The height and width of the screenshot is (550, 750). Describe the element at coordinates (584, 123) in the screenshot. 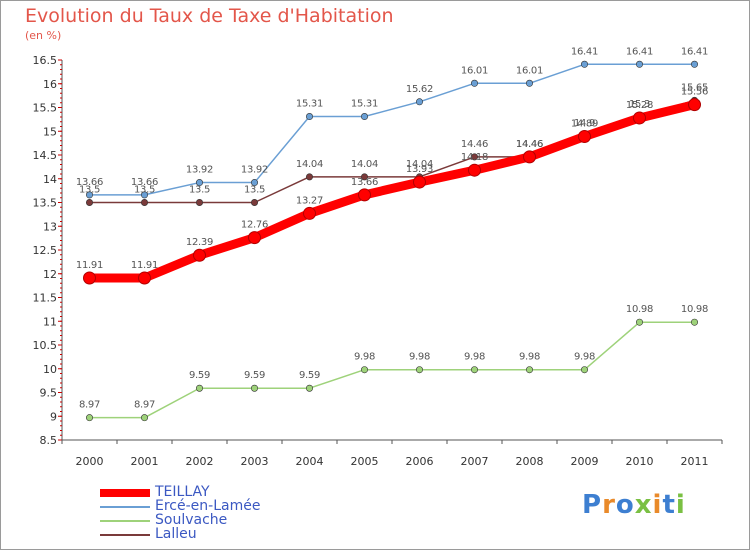

I see `data-label-lalleu: 14.9` at that location.